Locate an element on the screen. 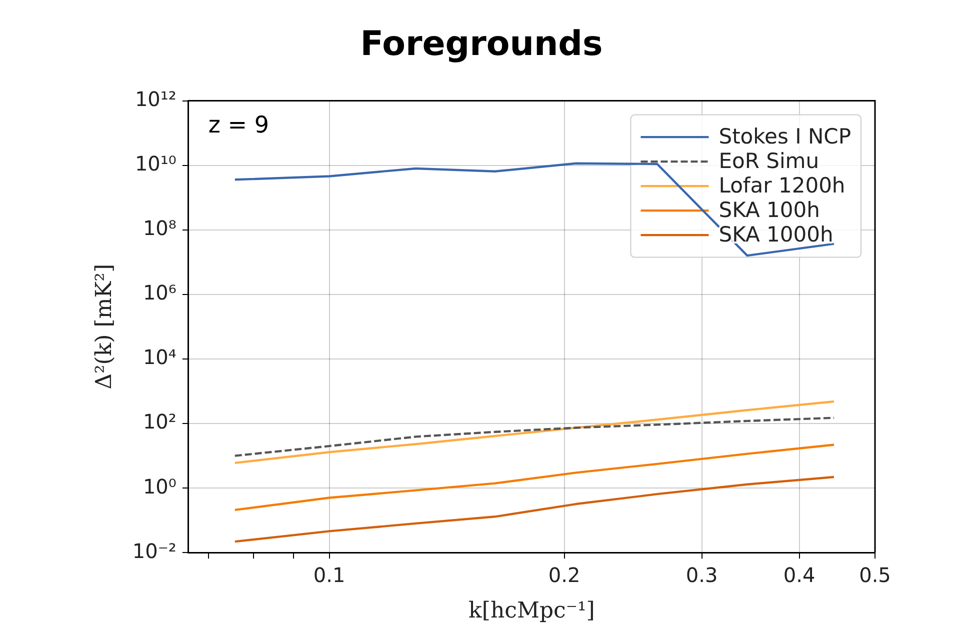  legend-label: EoR Simu is located at coordinates (769, 161).